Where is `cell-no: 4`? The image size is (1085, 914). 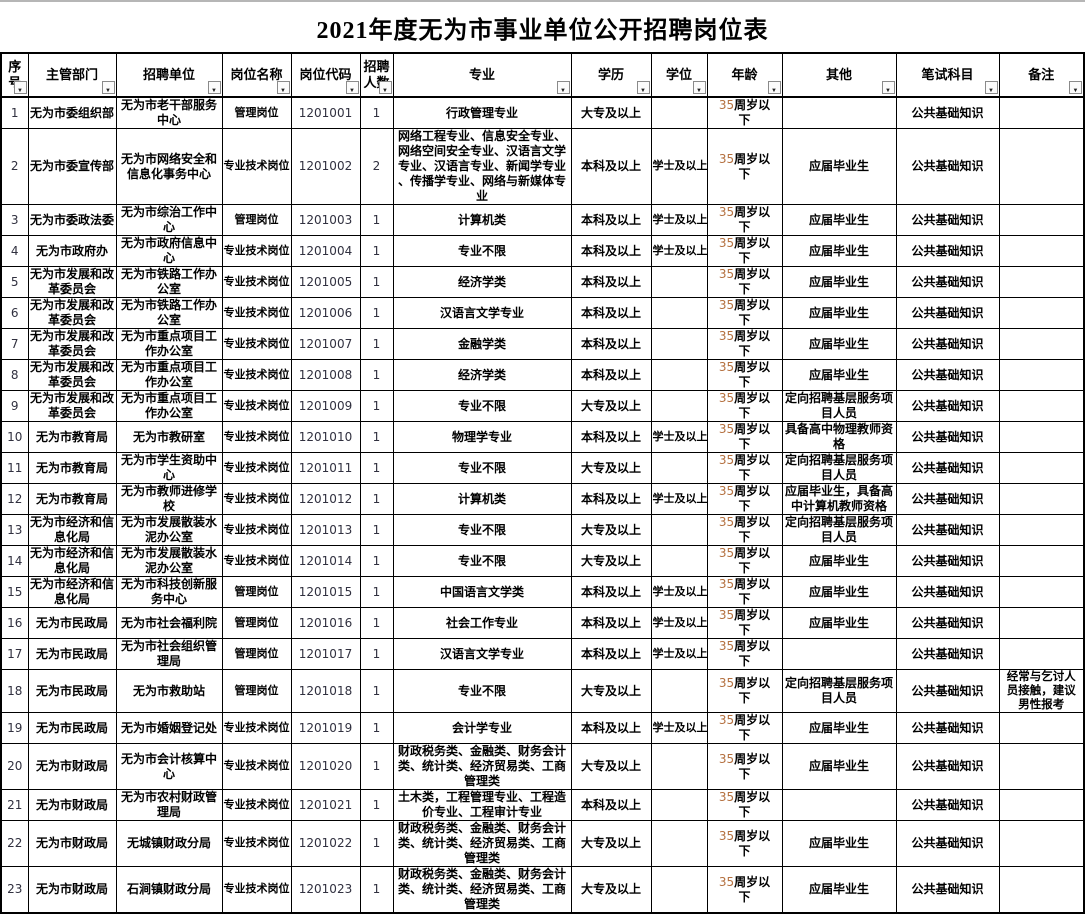 cell-no: 4 is located at coordinates (14, 251).